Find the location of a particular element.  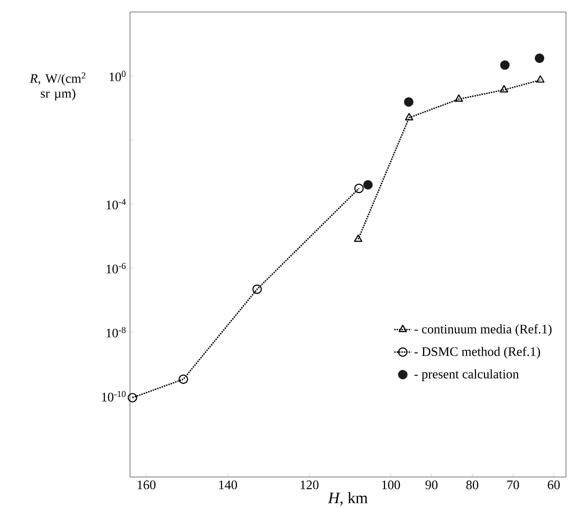

y-tick-label: 10$^{-10}$ is located at coordinates (114, 396).